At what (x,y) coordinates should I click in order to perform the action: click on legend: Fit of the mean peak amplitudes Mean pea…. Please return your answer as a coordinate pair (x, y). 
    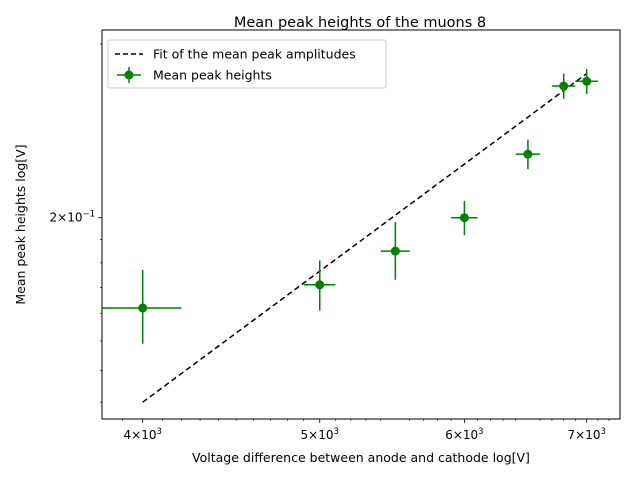
    Looking at the image, I should click on (247, 64).